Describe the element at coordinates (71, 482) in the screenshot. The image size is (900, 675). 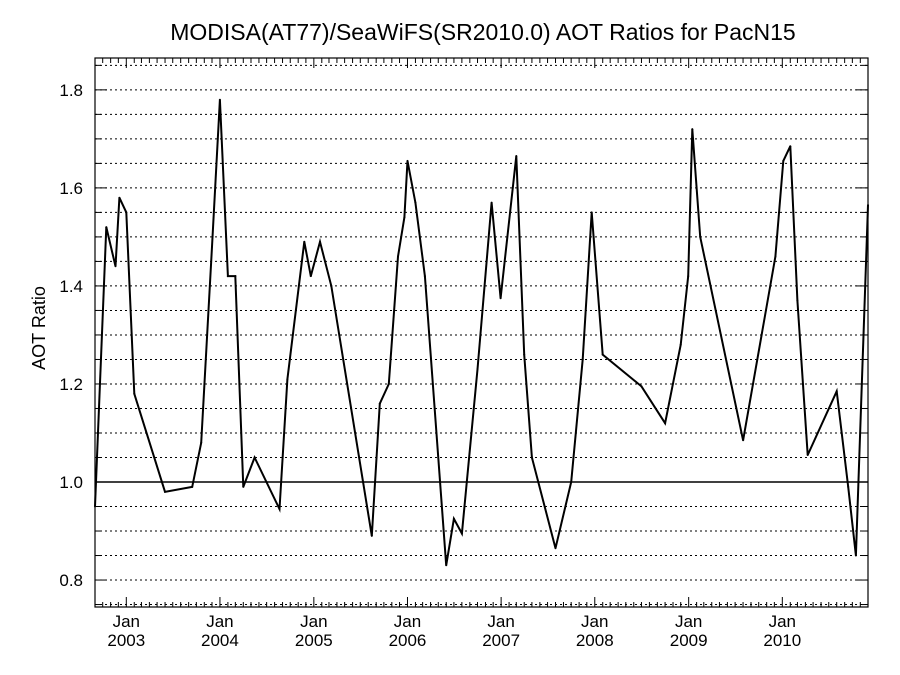
I see `y-tick-label: 1.0` at that location.